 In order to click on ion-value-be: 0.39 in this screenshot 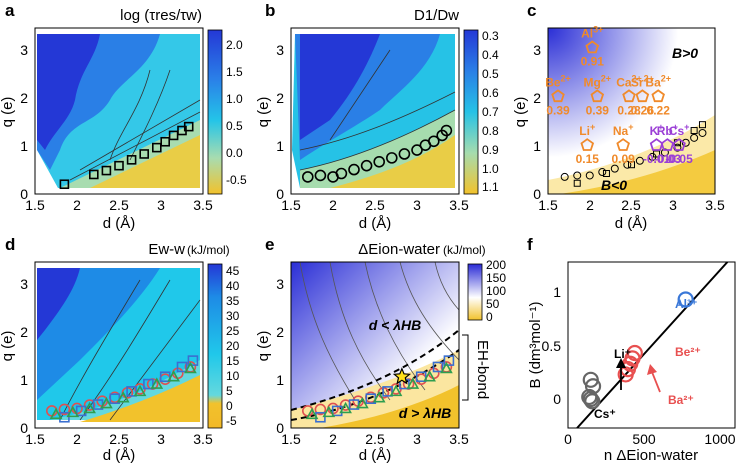, I will do `click(558, 110)`.